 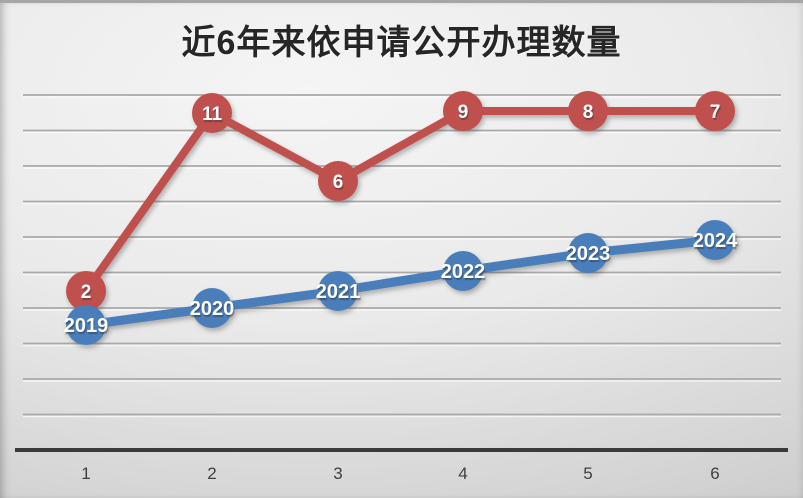 I want to click on data-point-label: 2023, so click(x=588, y=254).